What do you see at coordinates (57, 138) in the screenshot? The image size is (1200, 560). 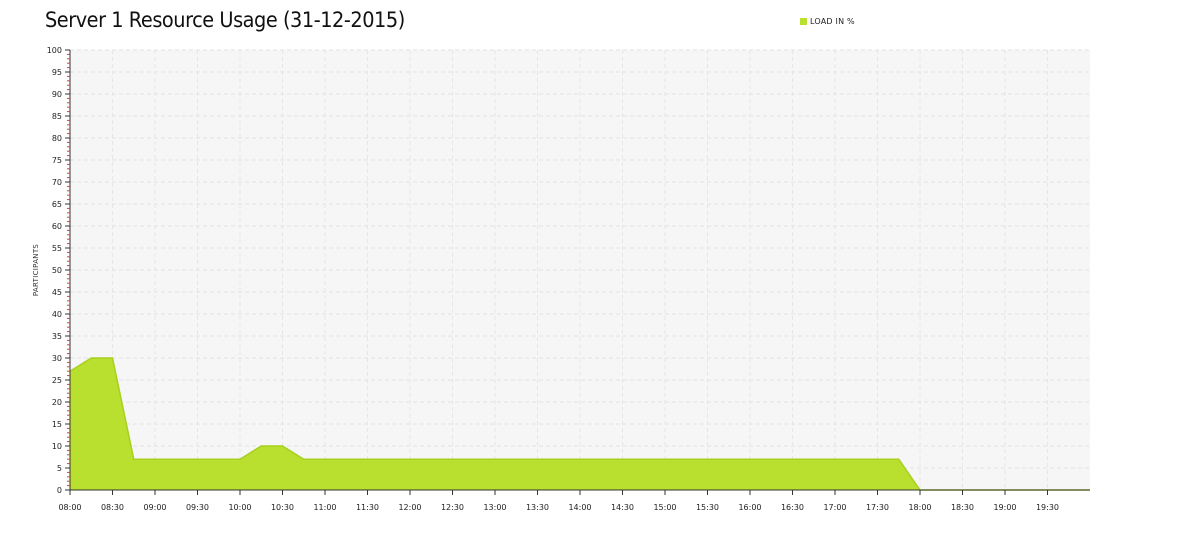 I see `y-tick-label: 80` at bounding box center [57, 138].